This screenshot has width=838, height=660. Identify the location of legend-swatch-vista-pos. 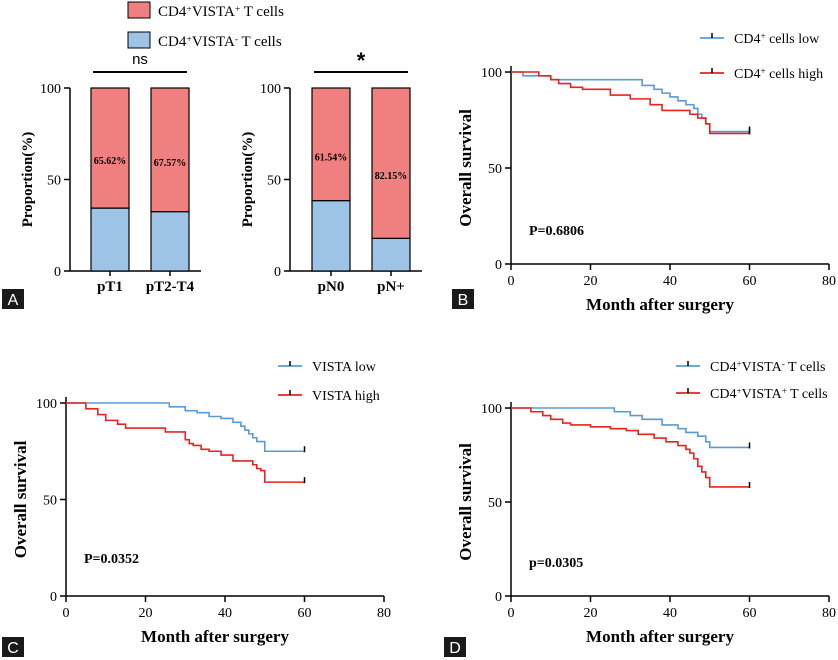
(139, 10).